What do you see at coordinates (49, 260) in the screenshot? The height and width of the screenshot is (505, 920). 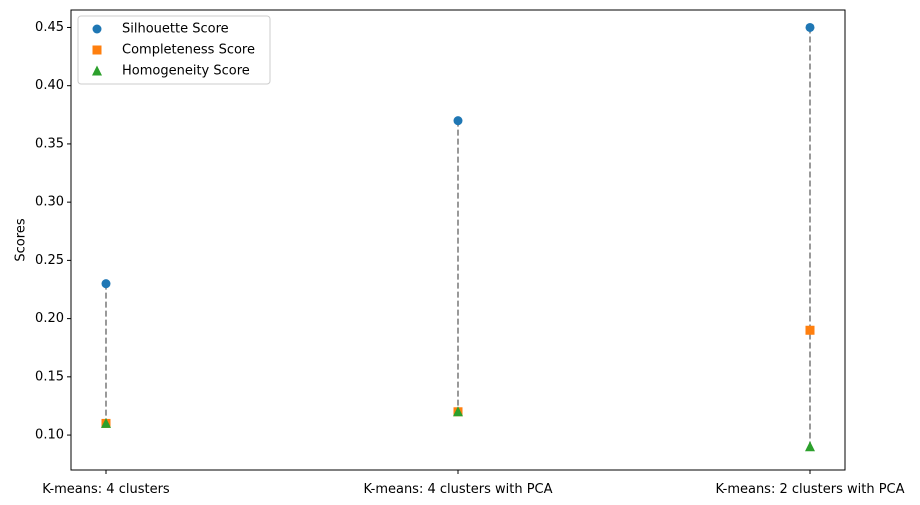 I see `y-tick-label: 0.25` at bounding box center [49, 260].